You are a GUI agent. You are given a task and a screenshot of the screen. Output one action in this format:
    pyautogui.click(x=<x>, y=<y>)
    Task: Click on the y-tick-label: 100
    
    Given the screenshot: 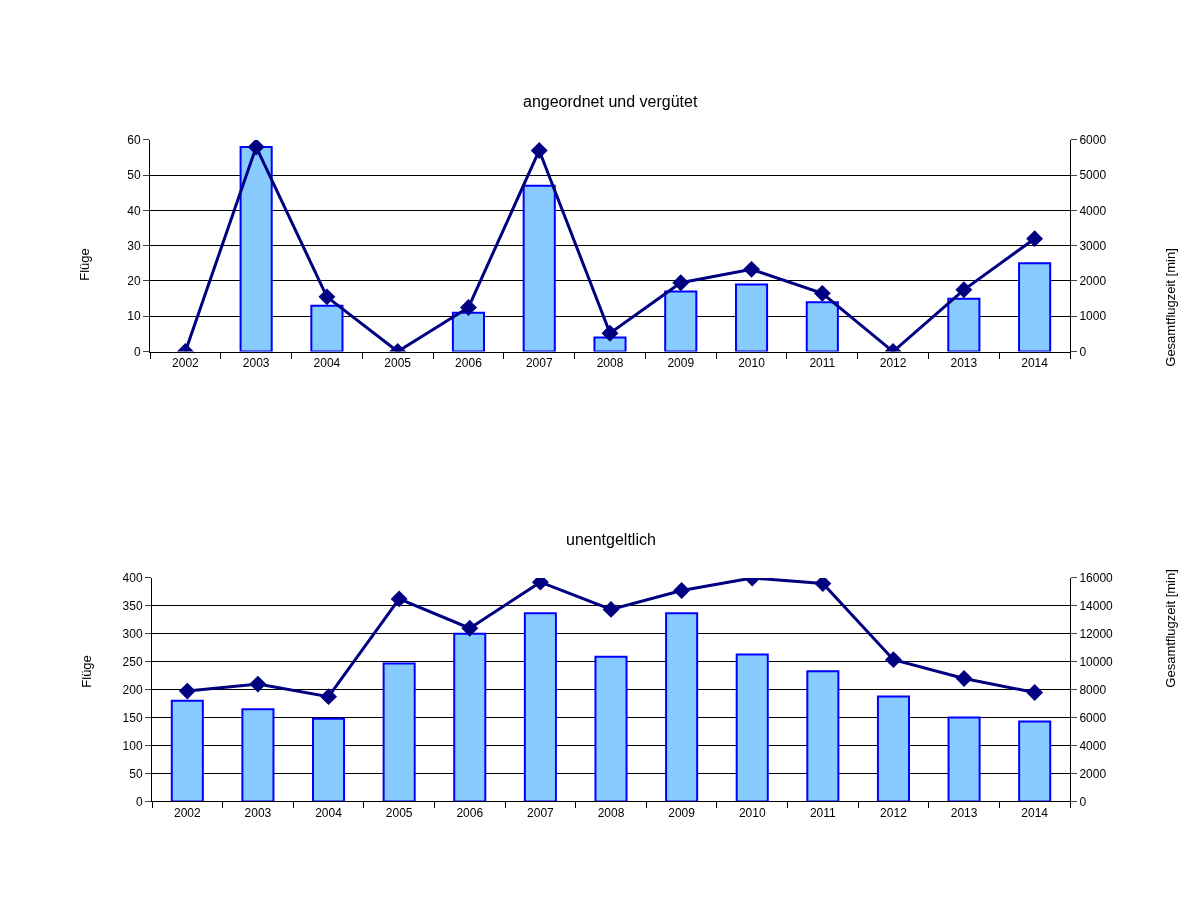 What is the action you would take?
    pyautogui.click(x=132, y=745)
    